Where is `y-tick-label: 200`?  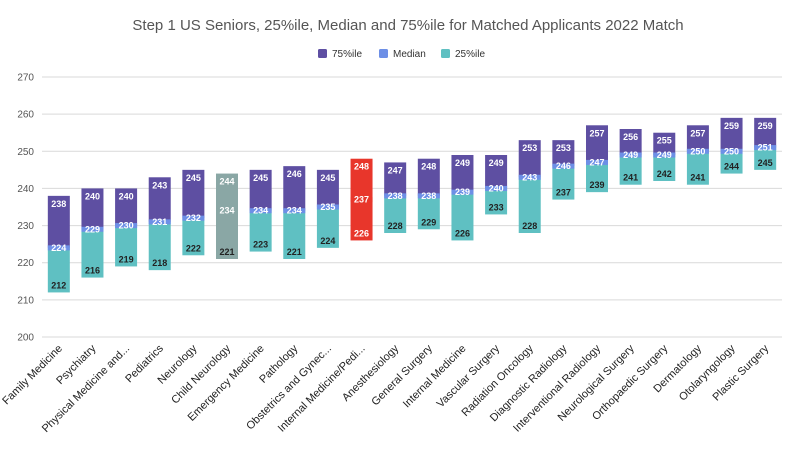 y-tick-label: 200 is located at coordinates (25, 338).